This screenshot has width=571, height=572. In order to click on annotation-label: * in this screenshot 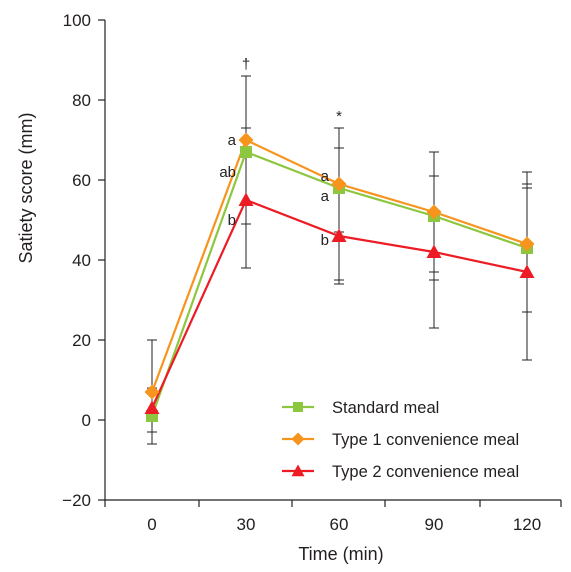, I will do `click(339, 116)`.